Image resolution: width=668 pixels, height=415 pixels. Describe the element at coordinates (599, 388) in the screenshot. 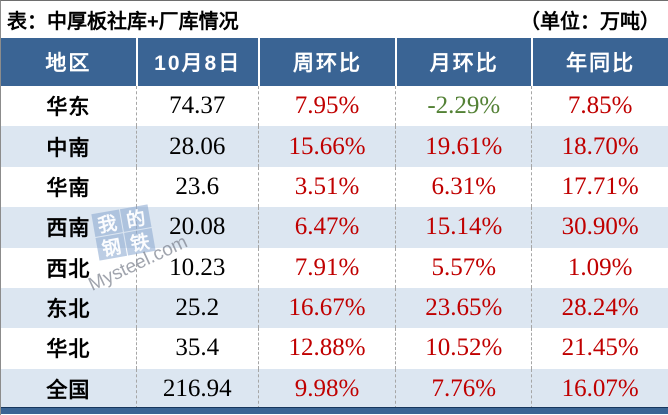

I see `yoy-cell: 16.07%` at that location.